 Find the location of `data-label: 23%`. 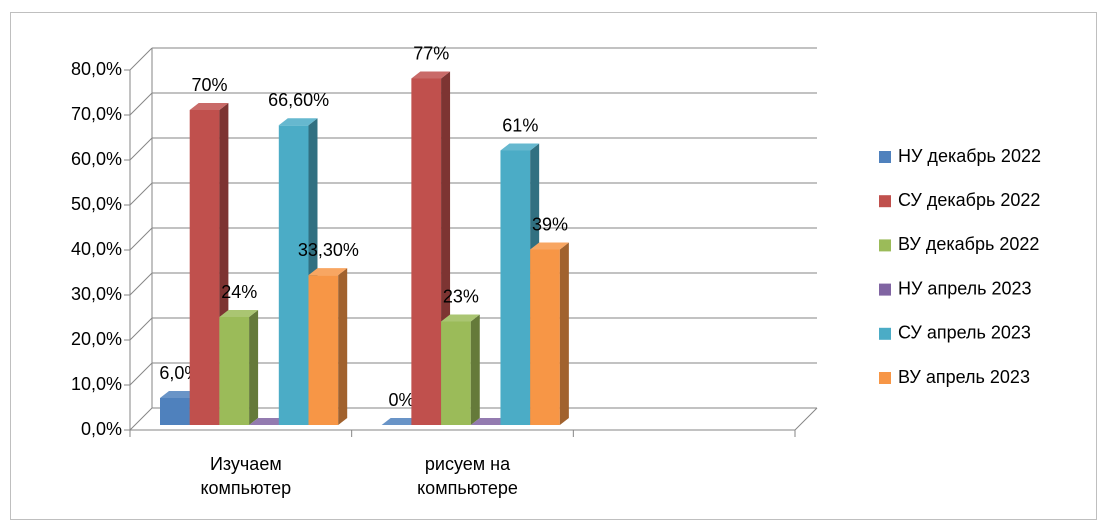

data-label: 23% is located at coordinates (461, 296).